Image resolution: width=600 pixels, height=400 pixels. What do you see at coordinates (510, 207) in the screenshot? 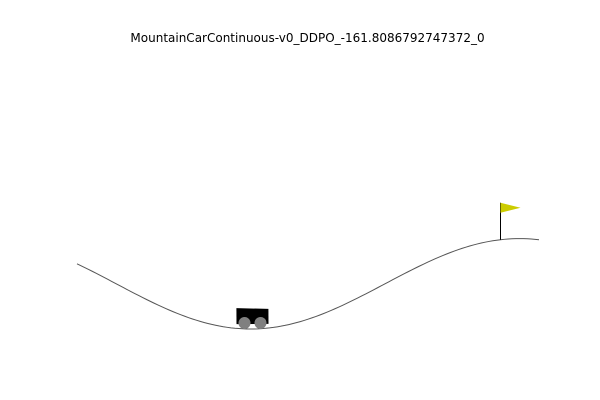
I see `goal-flag` at bounding box center [510, 207].